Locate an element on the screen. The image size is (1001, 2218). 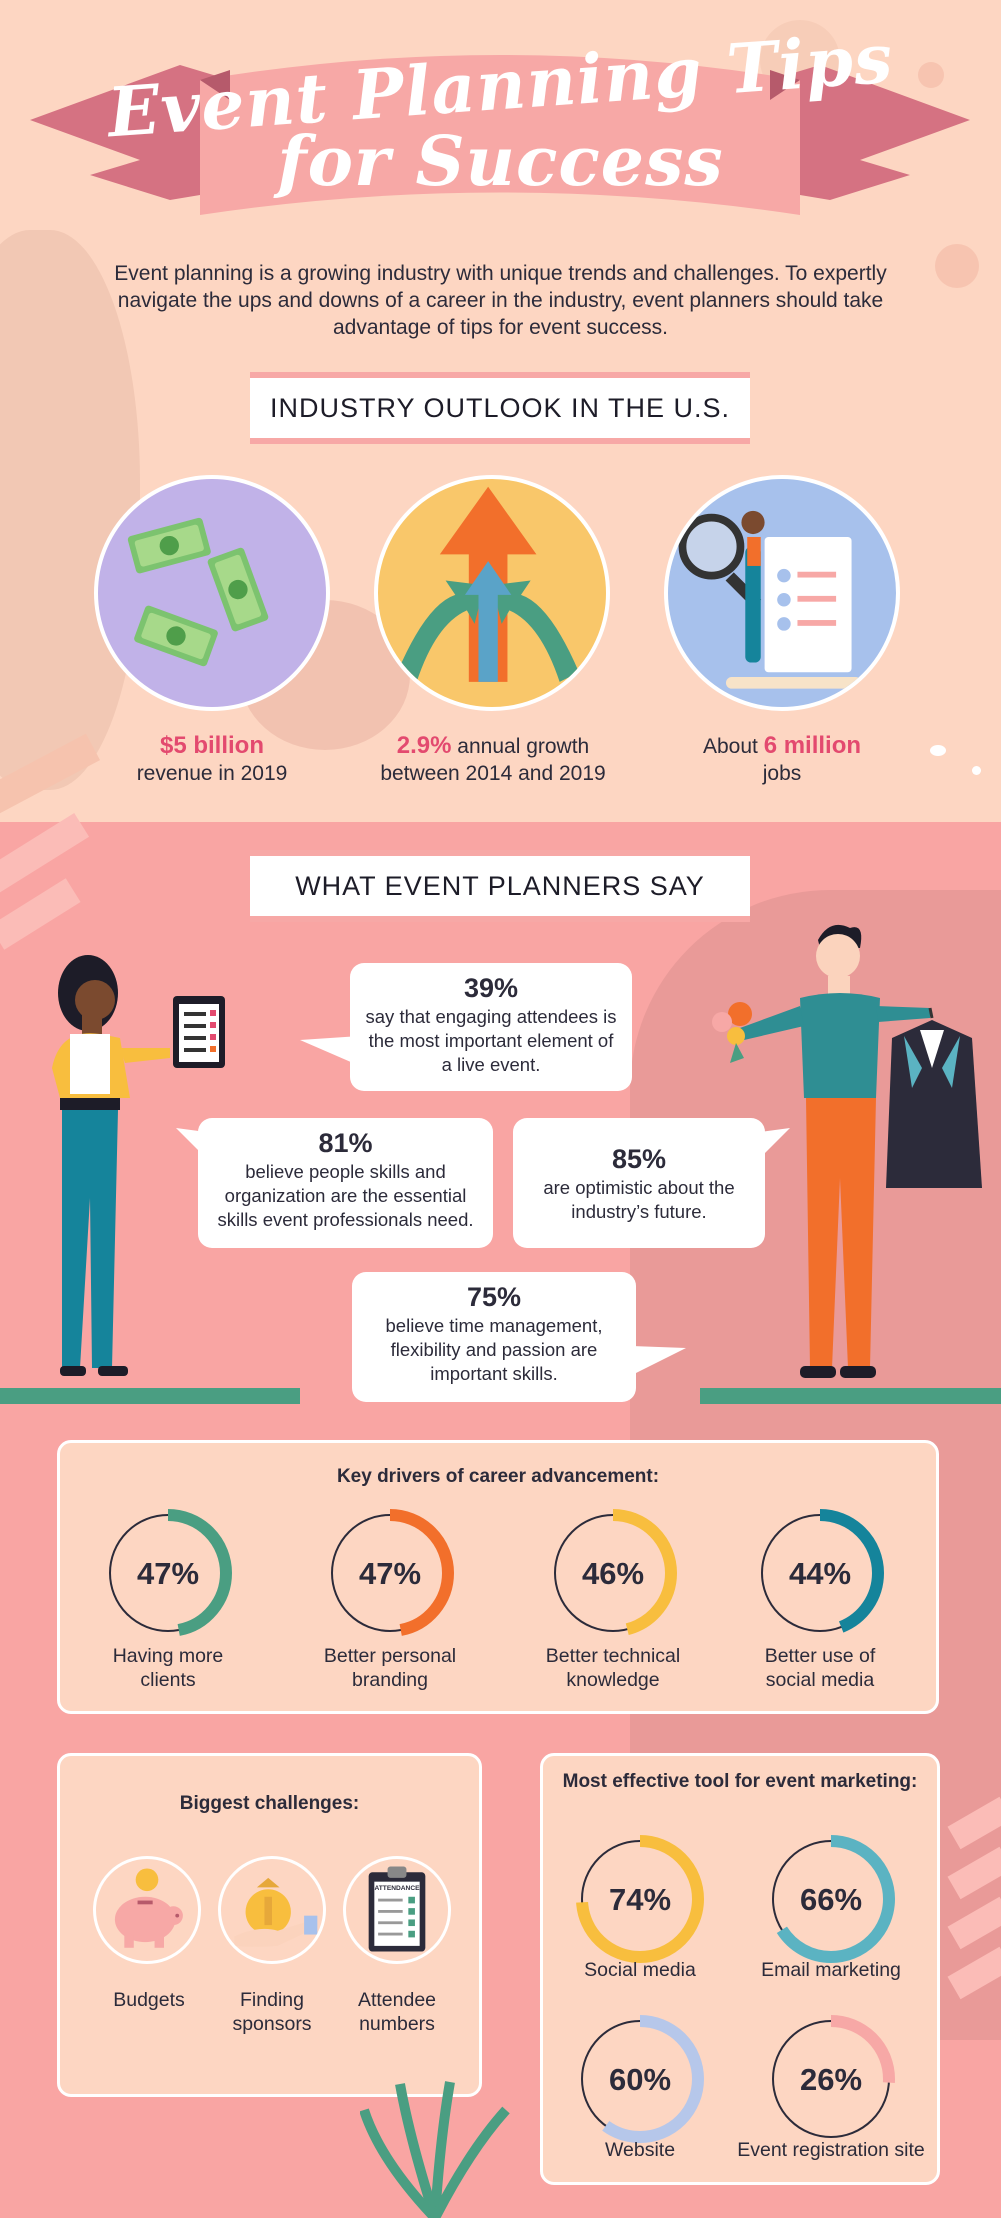
challenges-panel: Biggest challenges: ATTENDANCE is located at coordinates (269, 1925).